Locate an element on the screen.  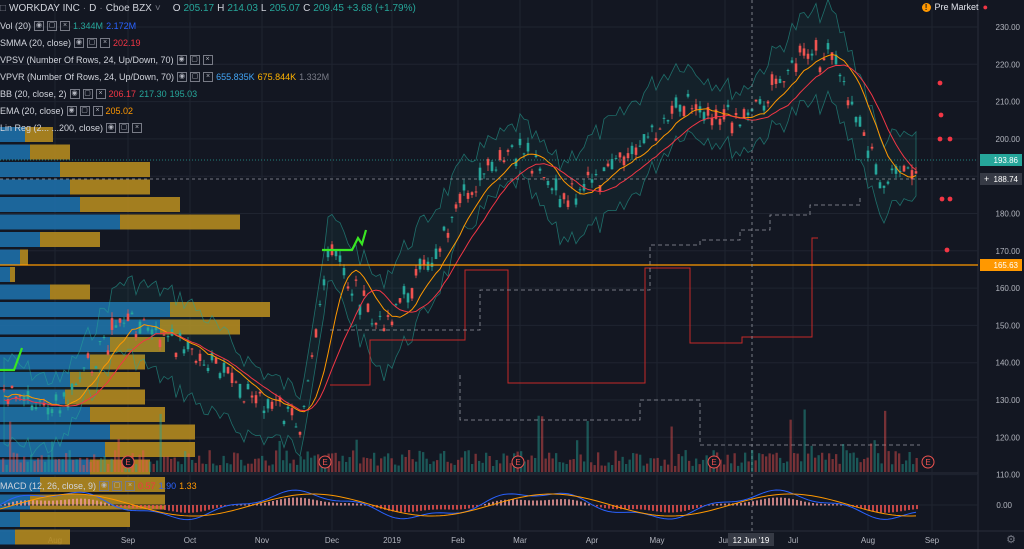
indicator-row: BB (20, close, 2) ◉ ▢ × 206.17 217.30 195.03 is located at coordinates (98, 94).